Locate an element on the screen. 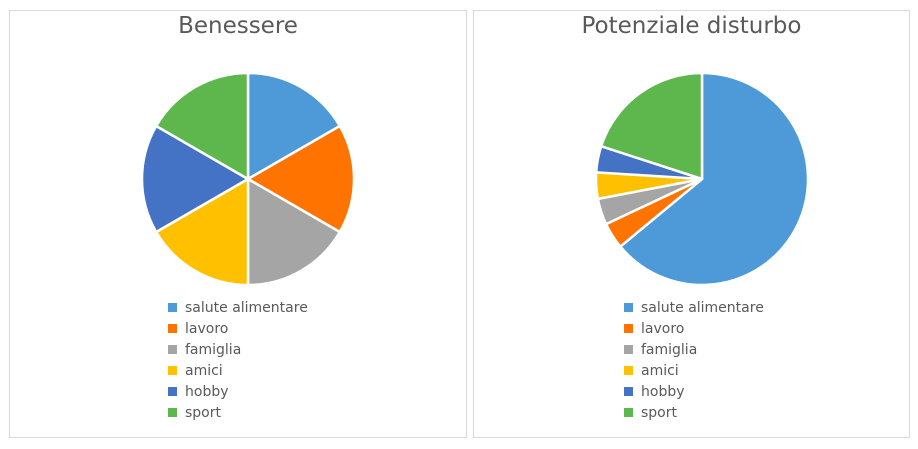 The width and height of the screenshot is (918, 449). chart-title: Potenziale disturbo is located at coordinates (691, 26).